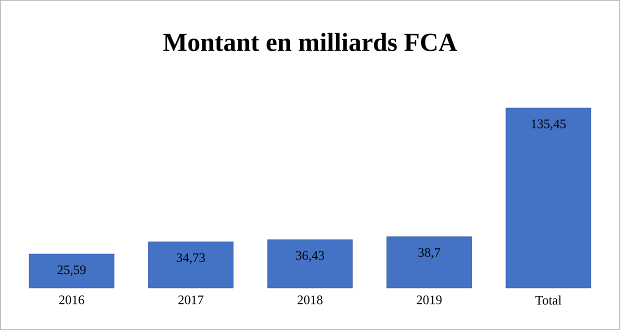  I want to click on x-tick-label: 2019, so click(429, 300).